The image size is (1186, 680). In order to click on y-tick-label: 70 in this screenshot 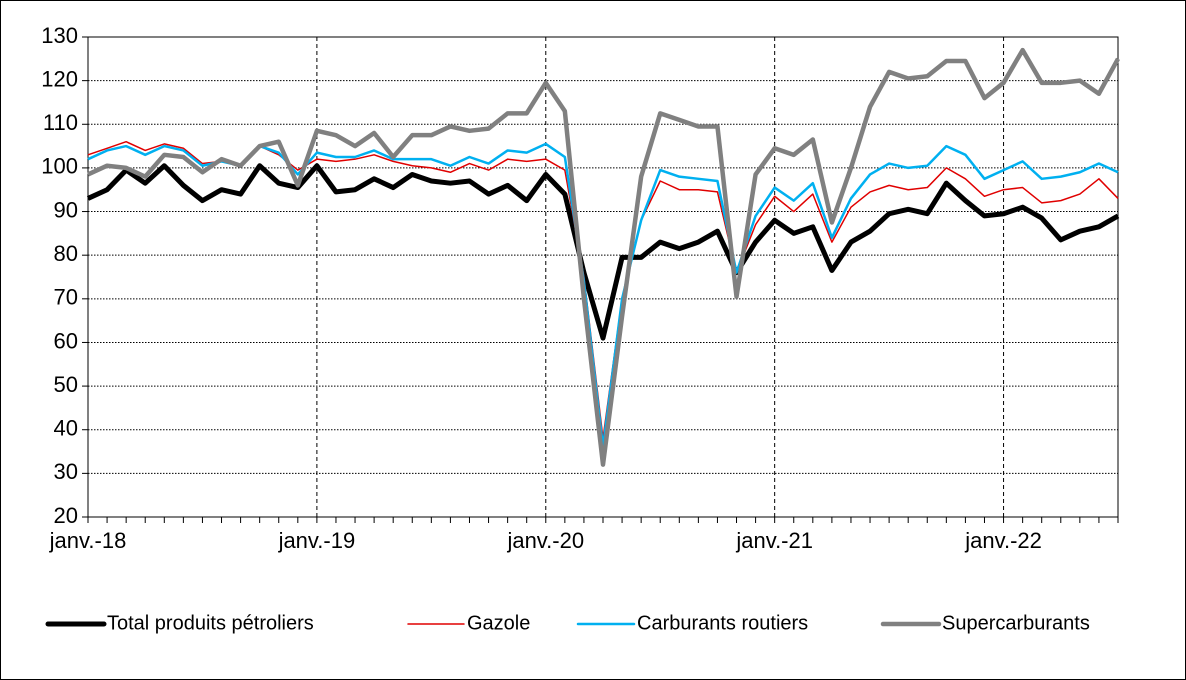, I will do `click(66, 297)`.